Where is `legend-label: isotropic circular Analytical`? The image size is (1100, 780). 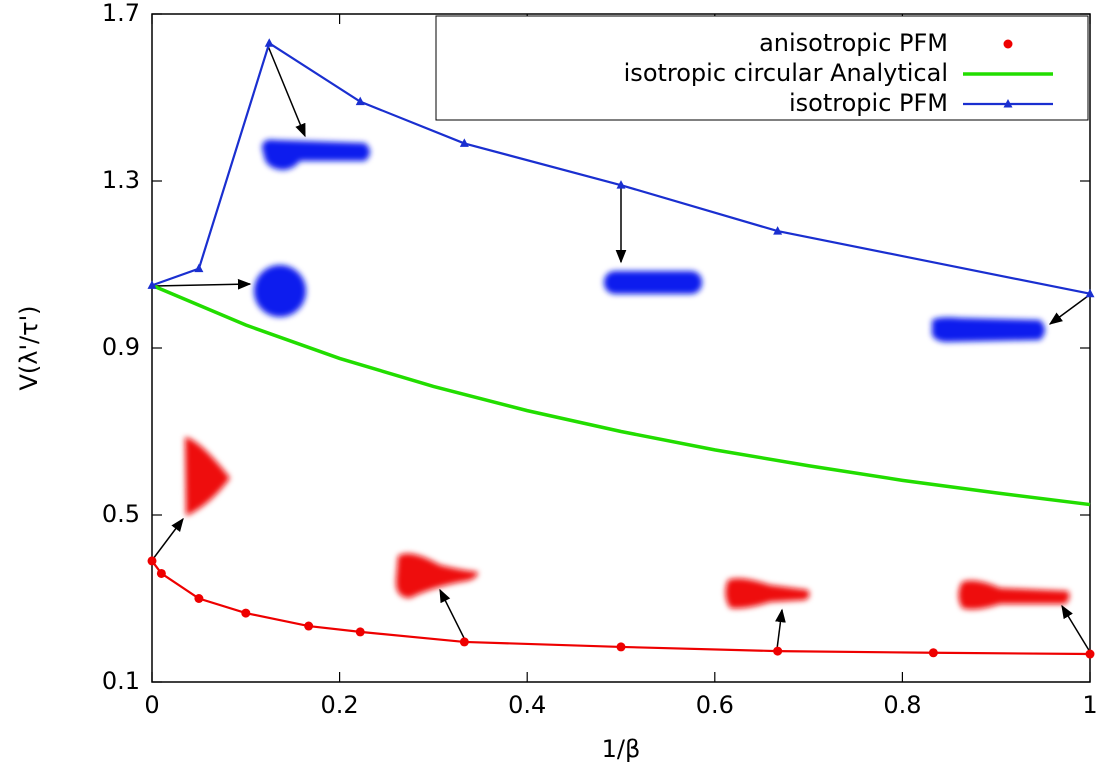 legend-label: isotropic circular Analytical is located at coordinates (786, 73).